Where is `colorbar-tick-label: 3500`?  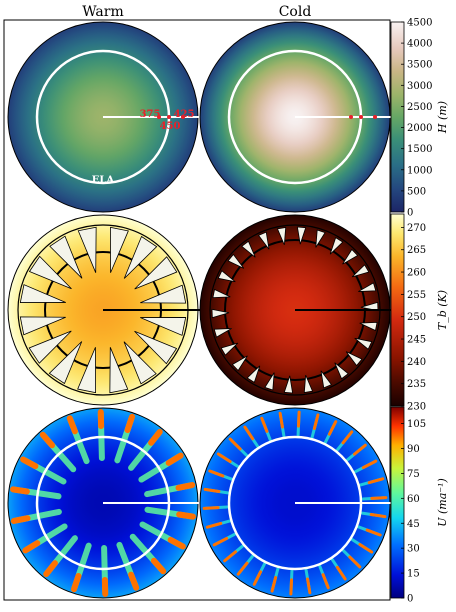
colorbar-tick-label: 3500 is located at coordinates (419, 65).